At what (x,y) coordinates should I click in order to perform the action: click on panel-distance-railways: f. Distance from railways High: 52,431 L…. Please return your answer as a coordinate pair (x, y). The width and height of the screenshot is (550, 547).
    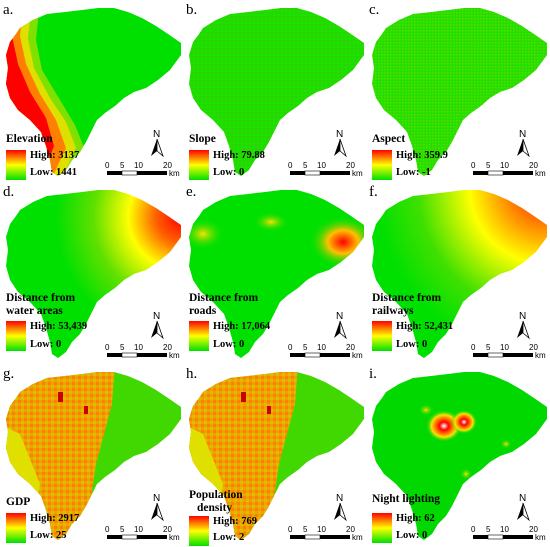
    Looking at the image, I should click on (457, 273).